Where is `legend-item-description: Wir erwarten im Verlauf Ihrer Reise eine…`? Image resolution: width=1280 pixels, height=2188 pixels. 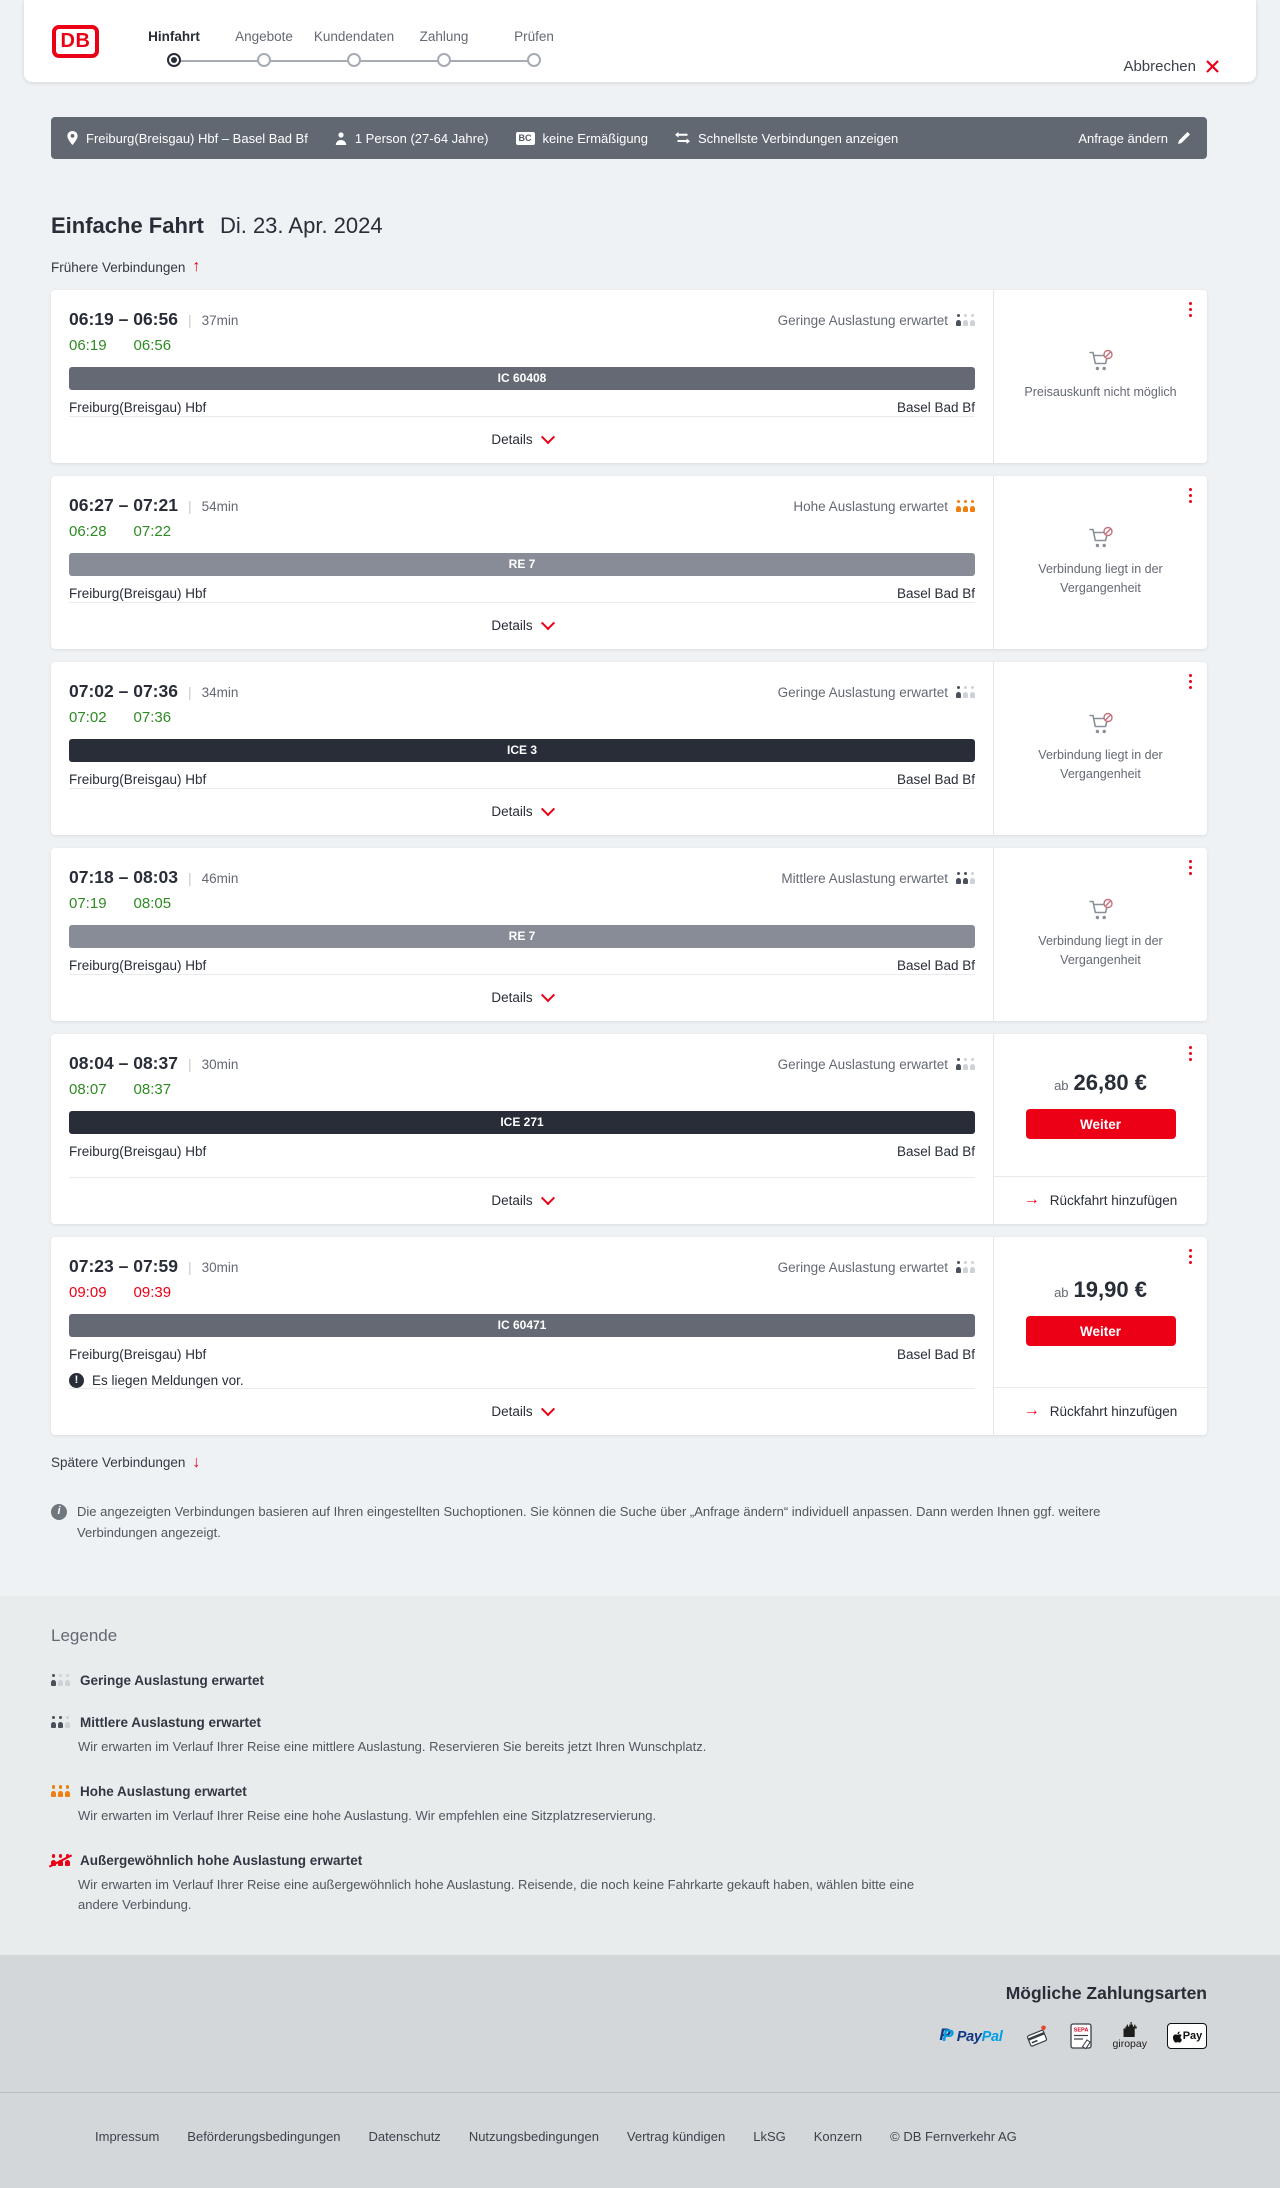
legend-item-description: Wir erwarten im Verlauf Ihrer Reise eine… is located at coordinates (496, 1894).